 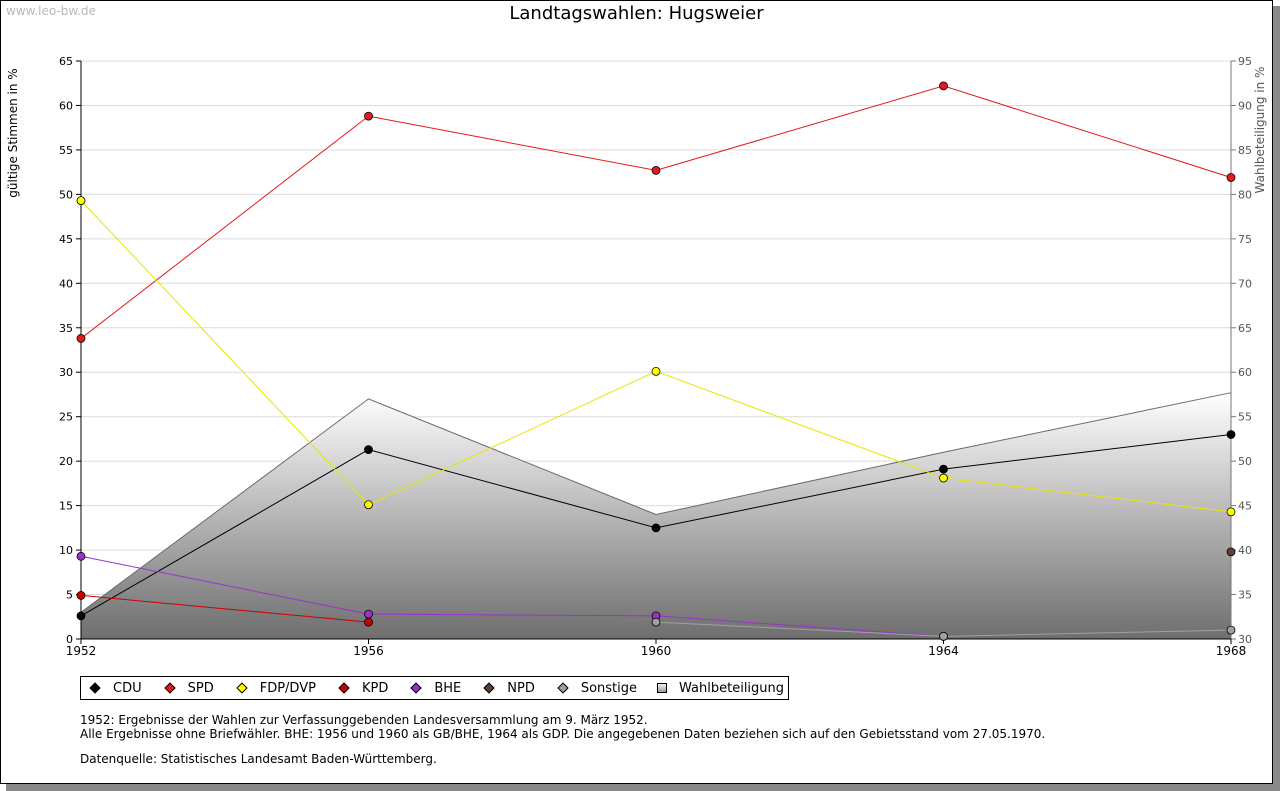 I want to click on legend-label-spd: SPD, so click(x=200, y=688).